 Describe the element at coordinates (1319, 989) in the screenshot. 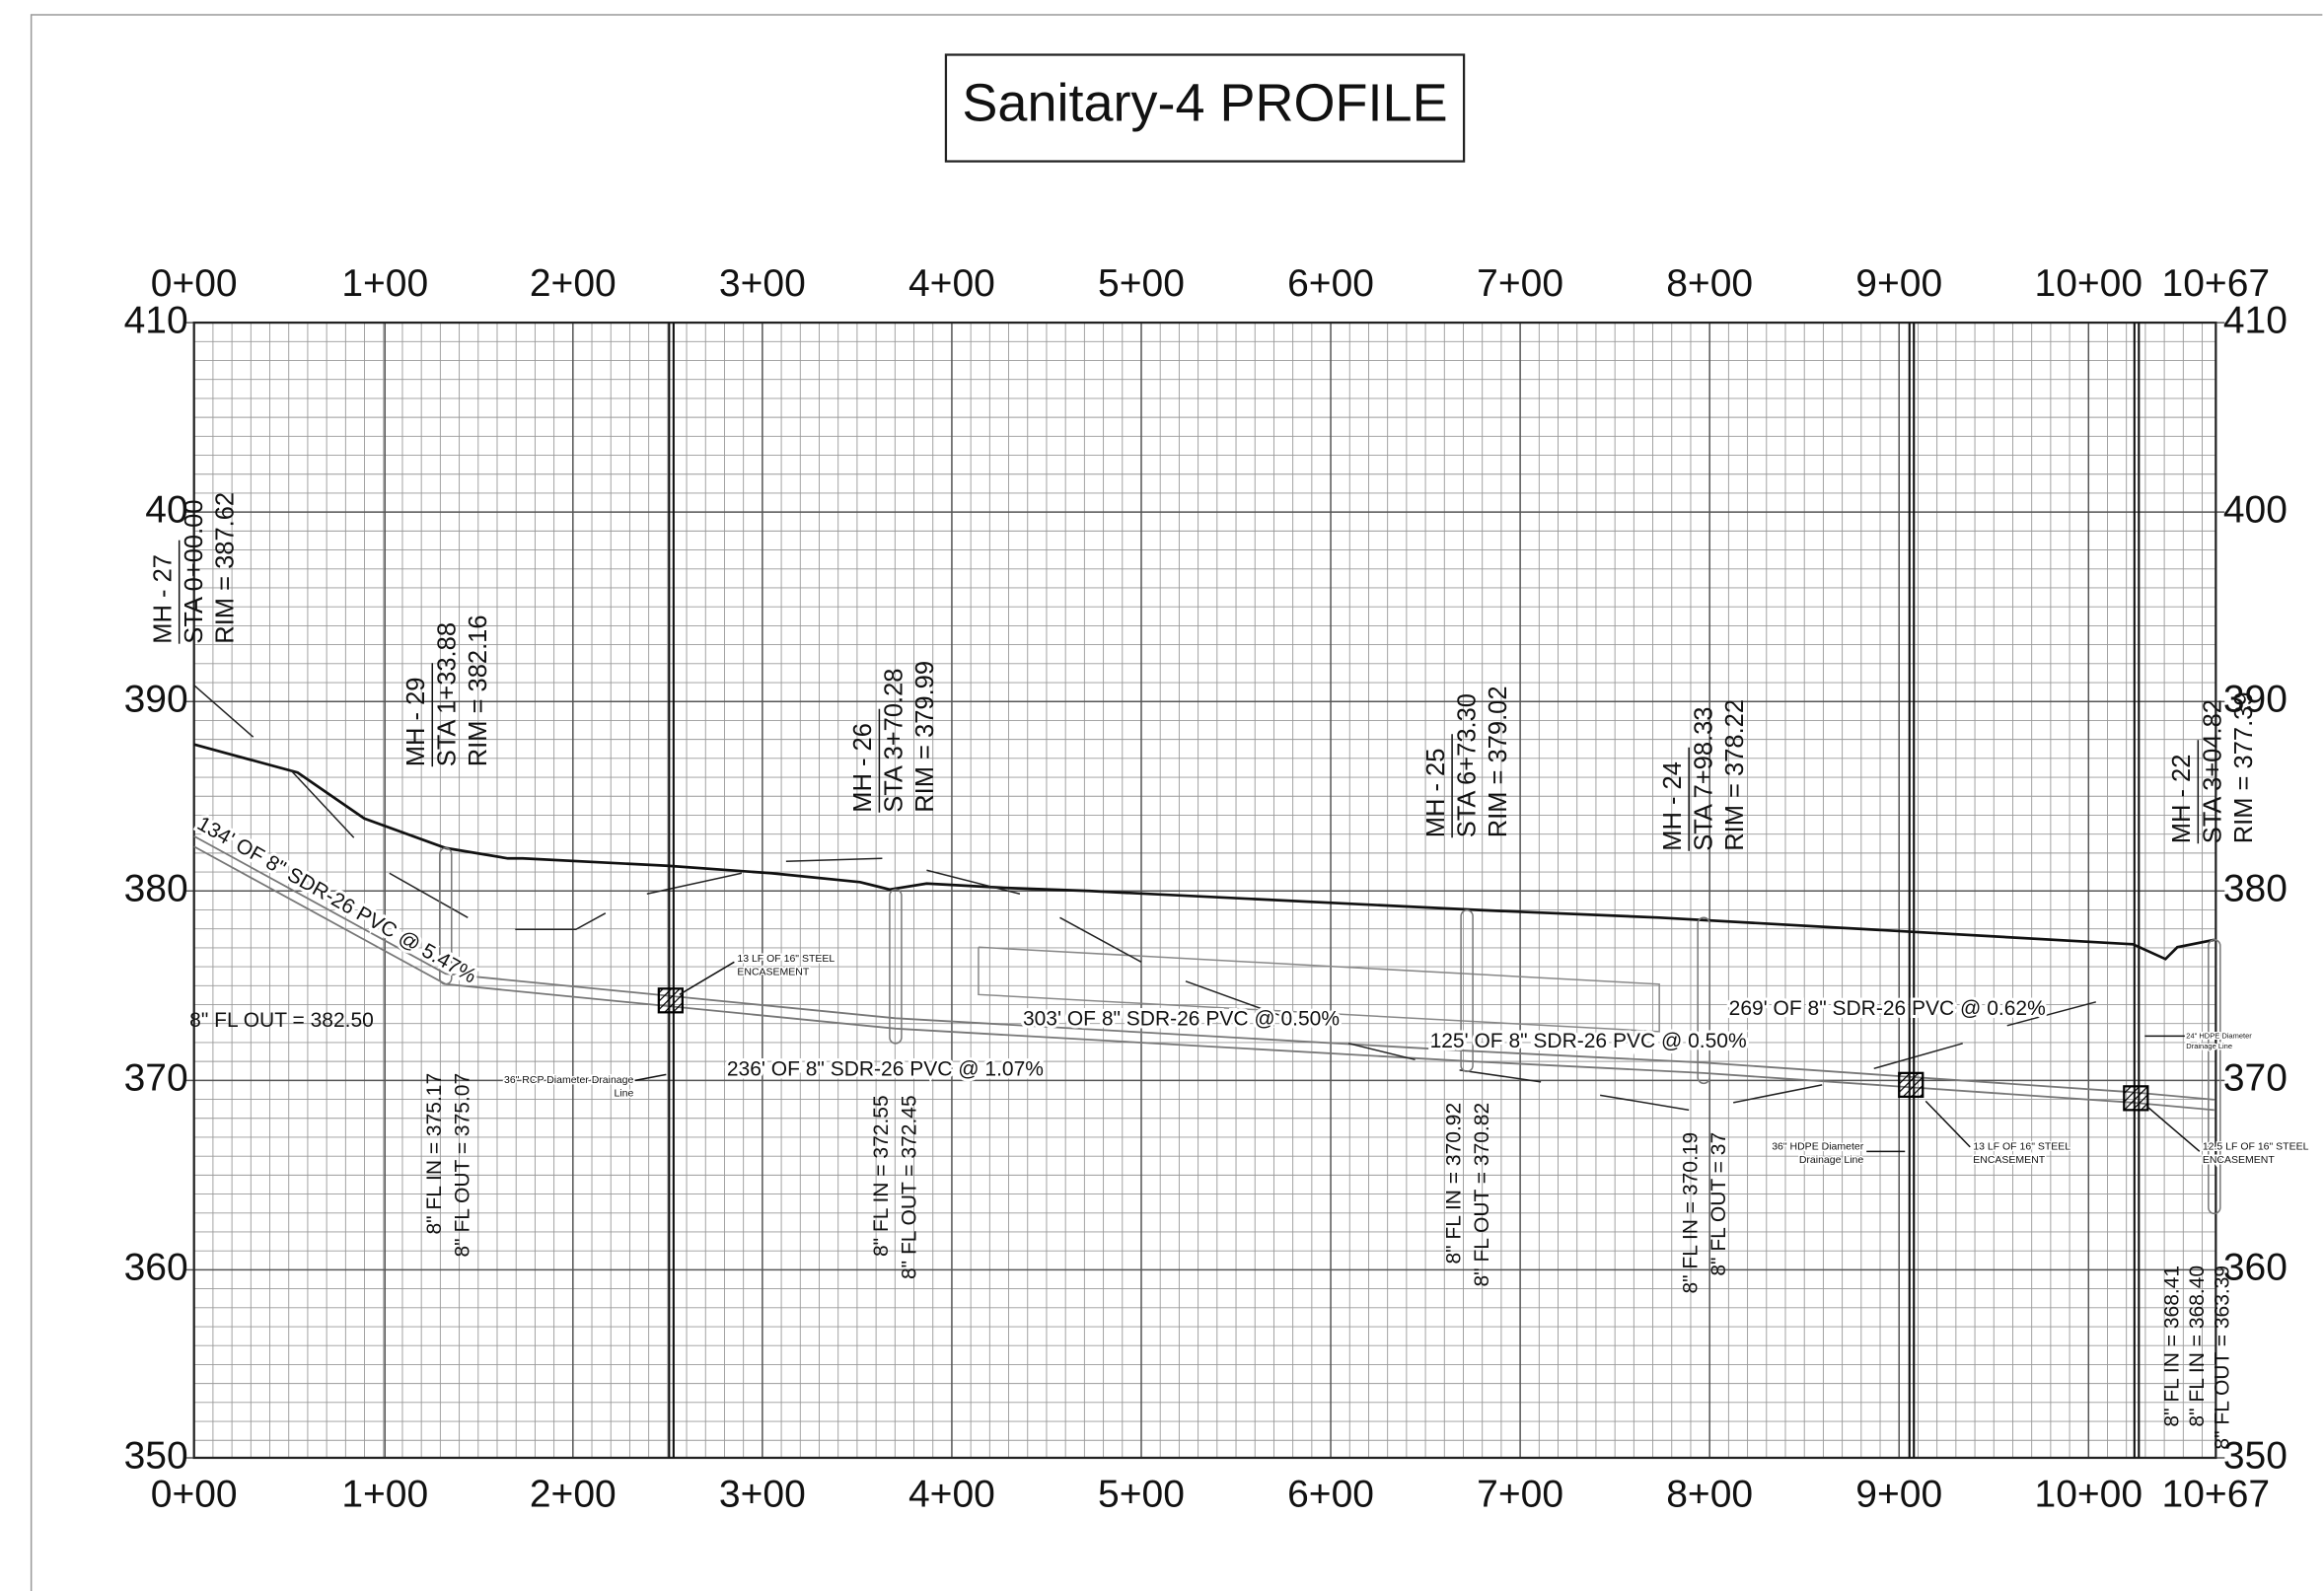

I see `utility-outline` at that location.